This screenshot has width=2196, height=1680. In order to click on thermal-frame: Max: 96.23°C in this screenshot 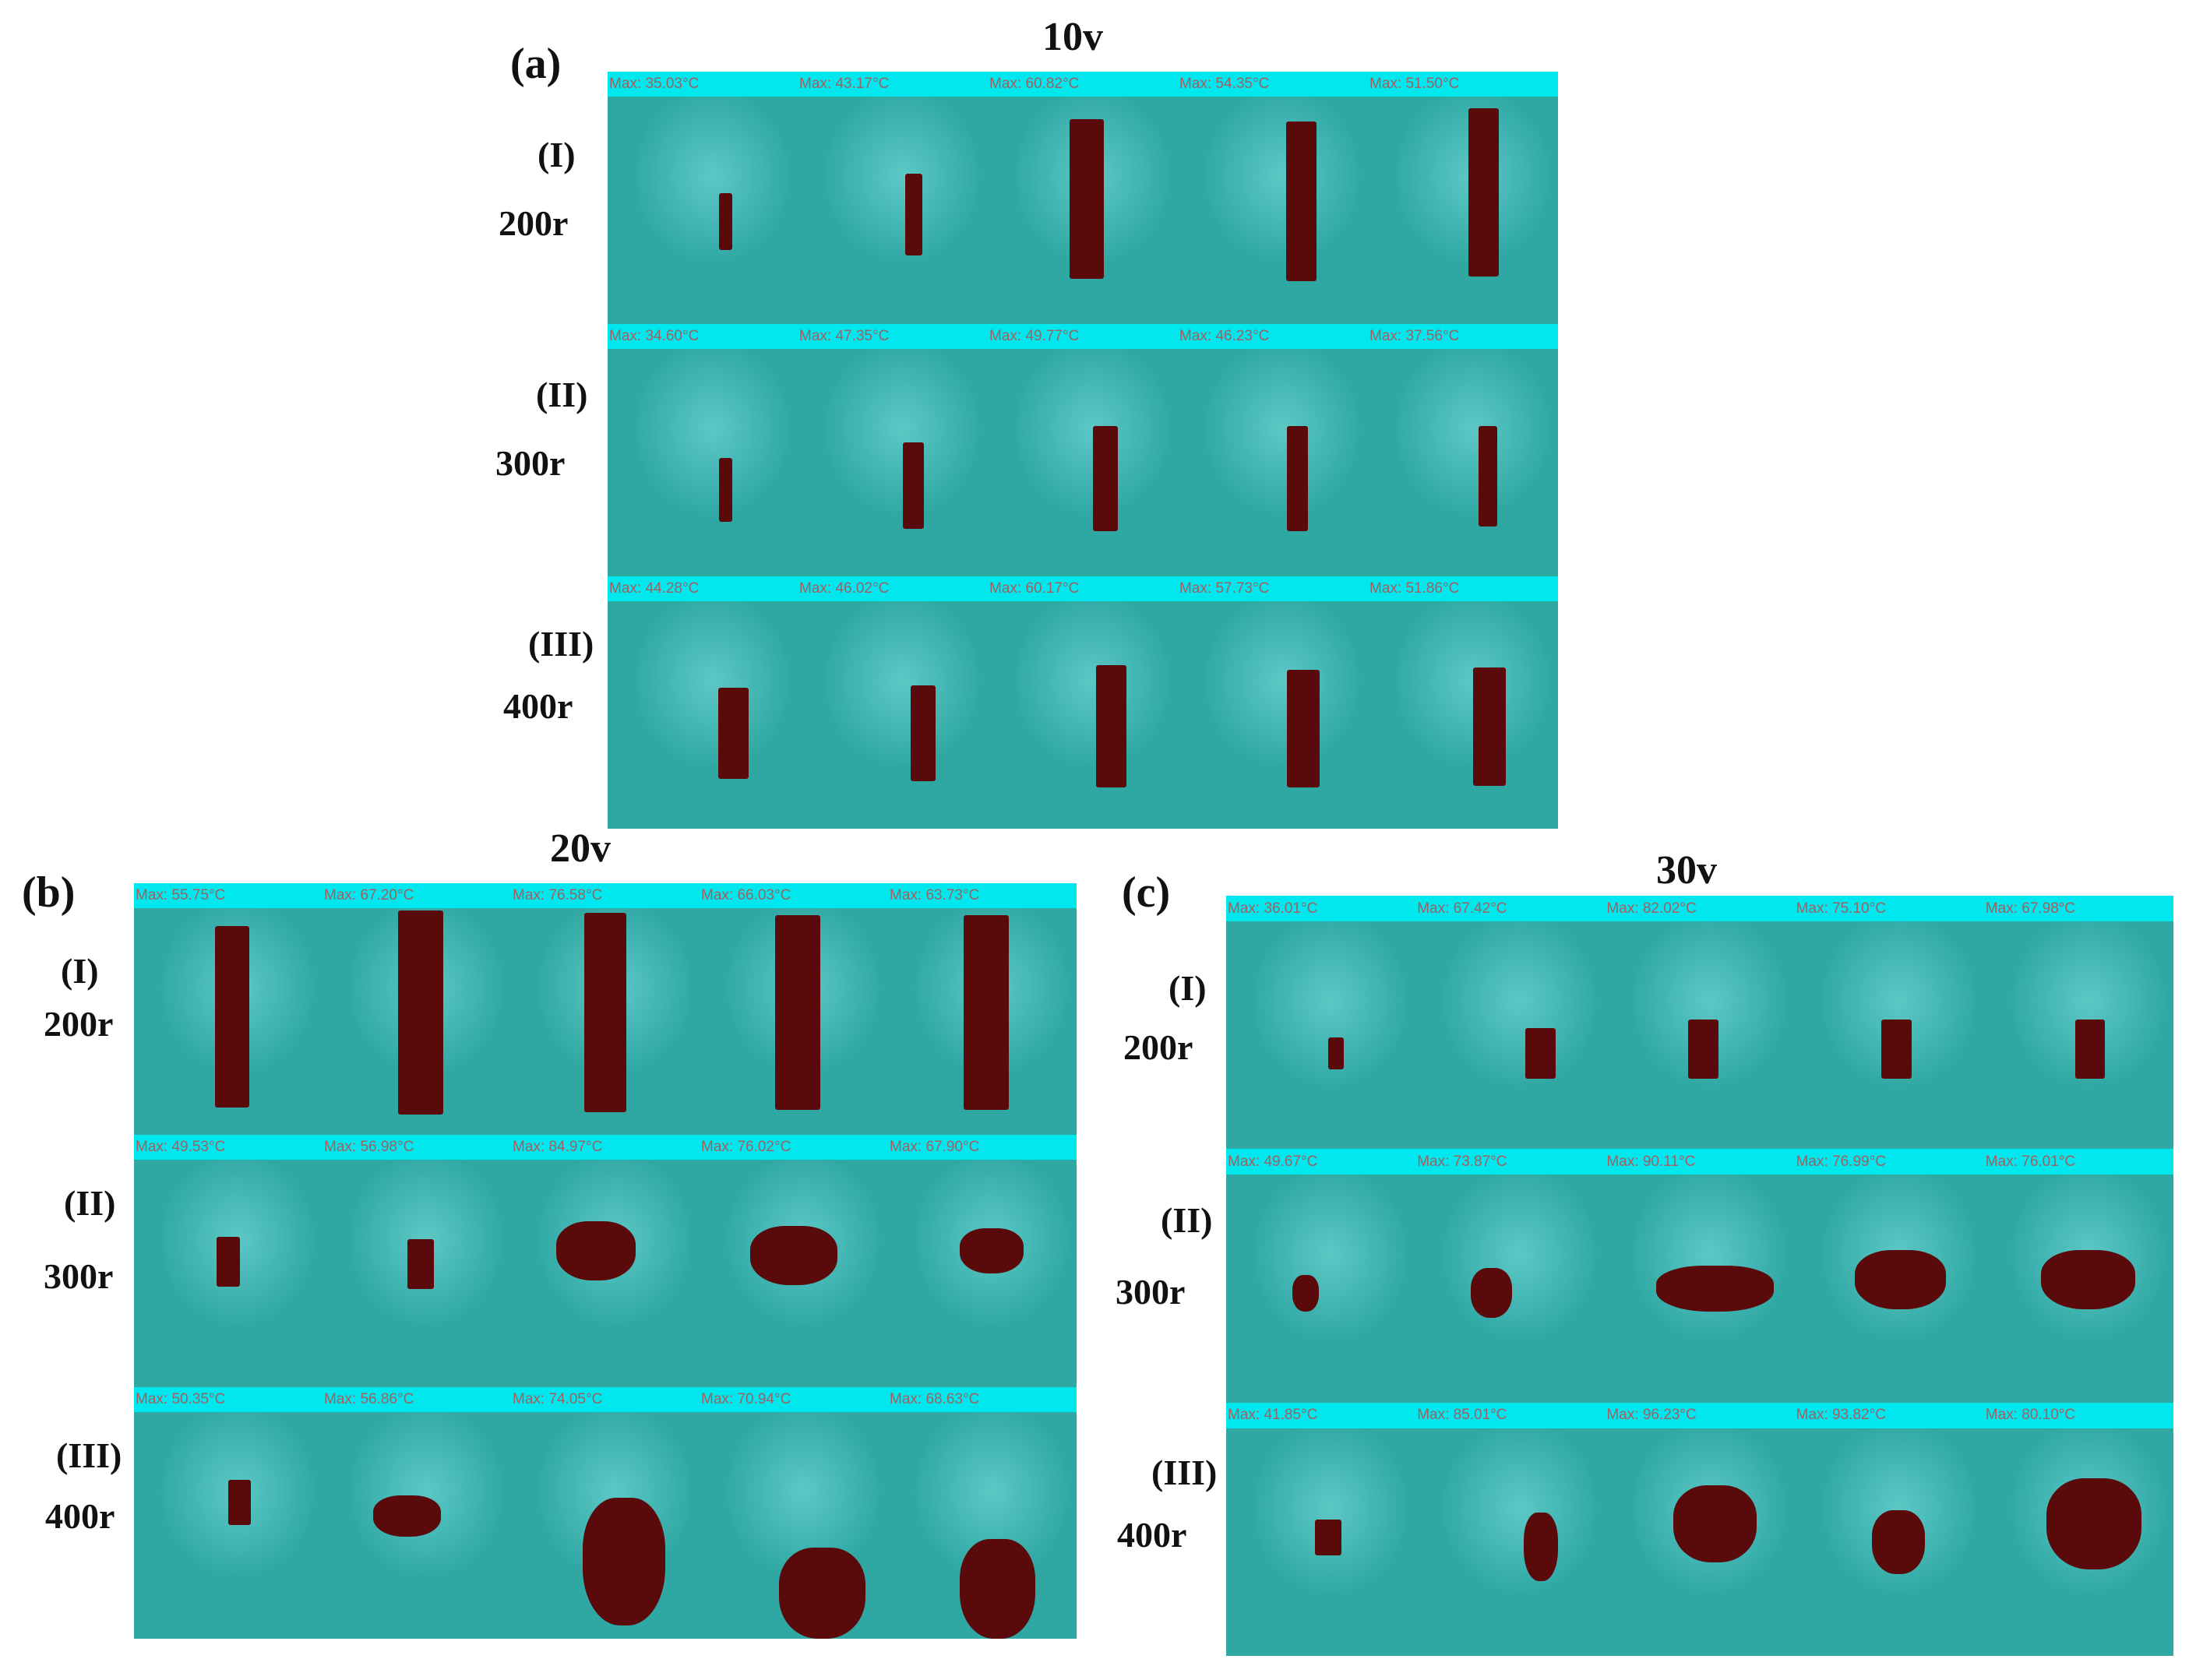, I will do `click(1700, 1529)`.